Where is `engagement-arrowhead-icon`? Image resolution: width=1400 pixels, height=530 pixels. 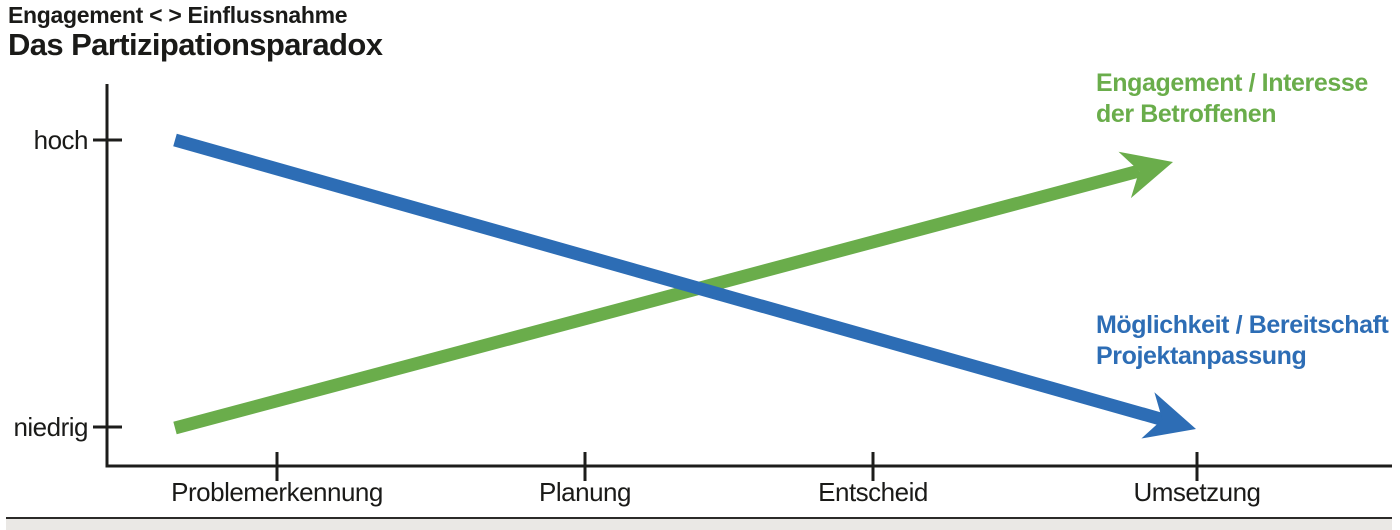 engagement-arrowhead-icon is located at coordinates (1145, 175).